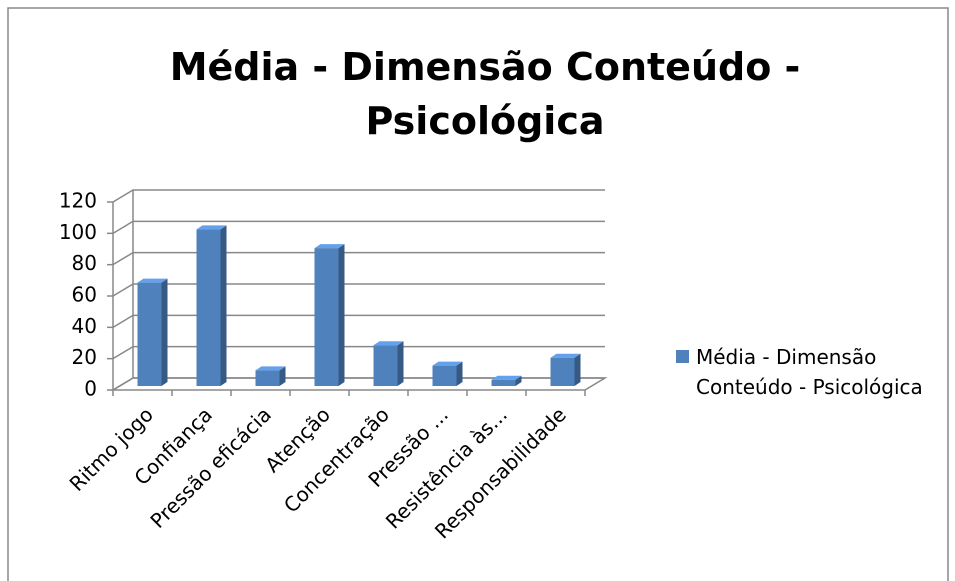  I want to click on y-tick-label: 20, so click(84, 357).